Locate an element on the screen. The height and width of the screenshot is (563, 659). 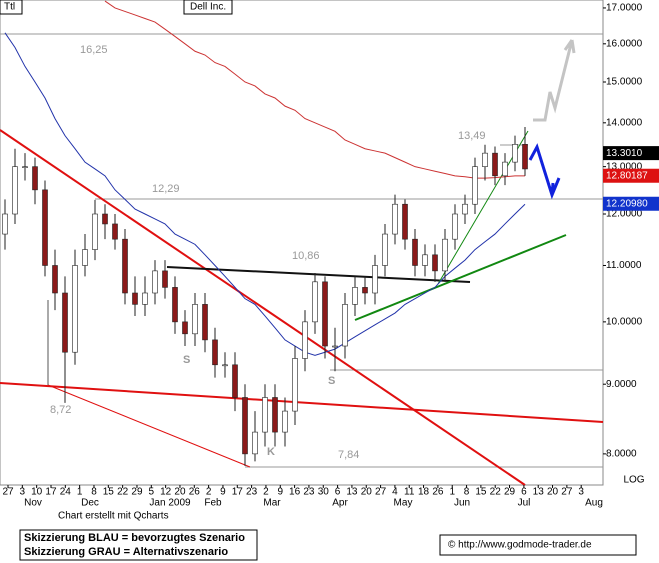
month-label: Jun is located at coordinates (462, 503).